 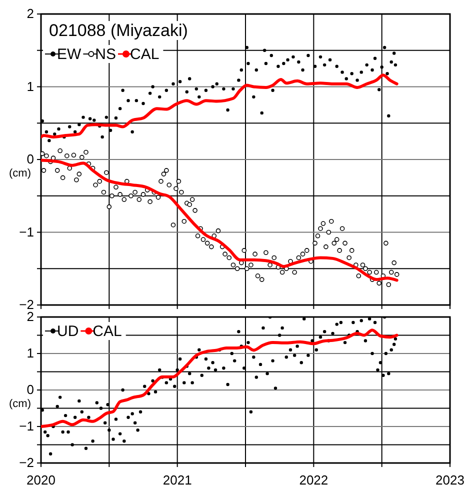 I want to click on line-series, so click(x=219, y=106).